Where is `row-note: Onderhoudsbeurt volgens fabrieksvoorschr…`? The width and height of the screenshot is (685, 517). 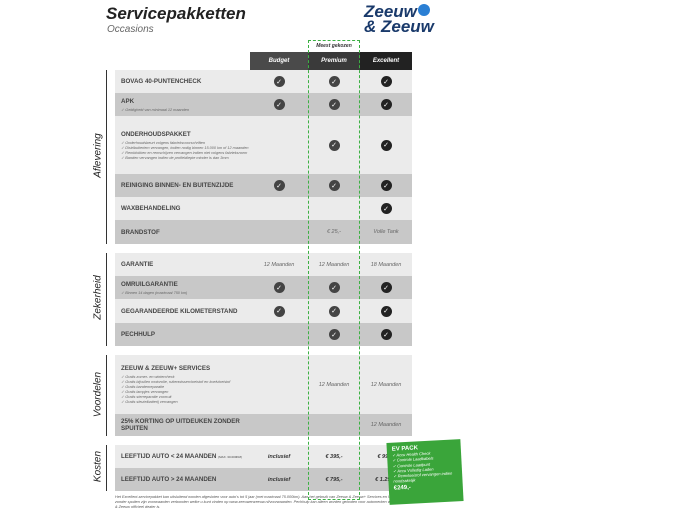
row-note: Onderhoudsbeurt volgens fabrieksvoorschr… is located at coordinates (185, 142).